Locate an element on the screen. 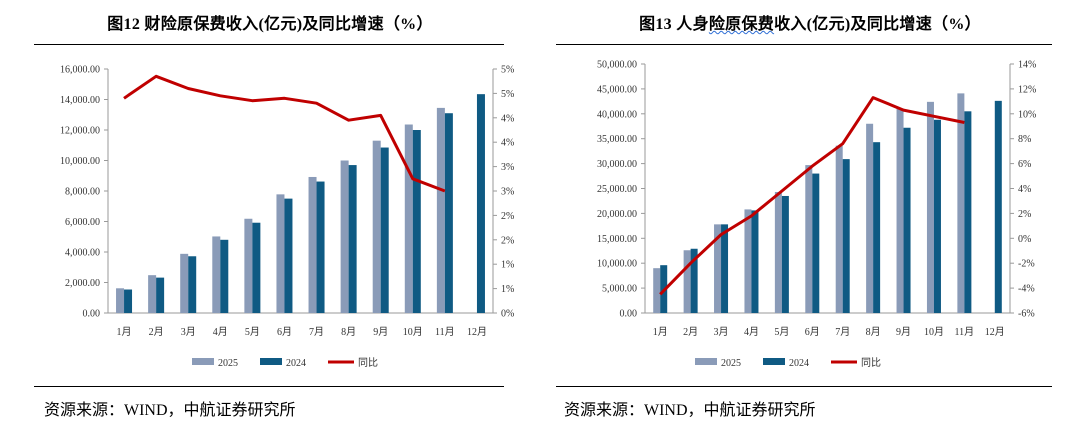 The image size is (1080, 424). right-tick-label: -4% is located at coordinates (1026, 289).